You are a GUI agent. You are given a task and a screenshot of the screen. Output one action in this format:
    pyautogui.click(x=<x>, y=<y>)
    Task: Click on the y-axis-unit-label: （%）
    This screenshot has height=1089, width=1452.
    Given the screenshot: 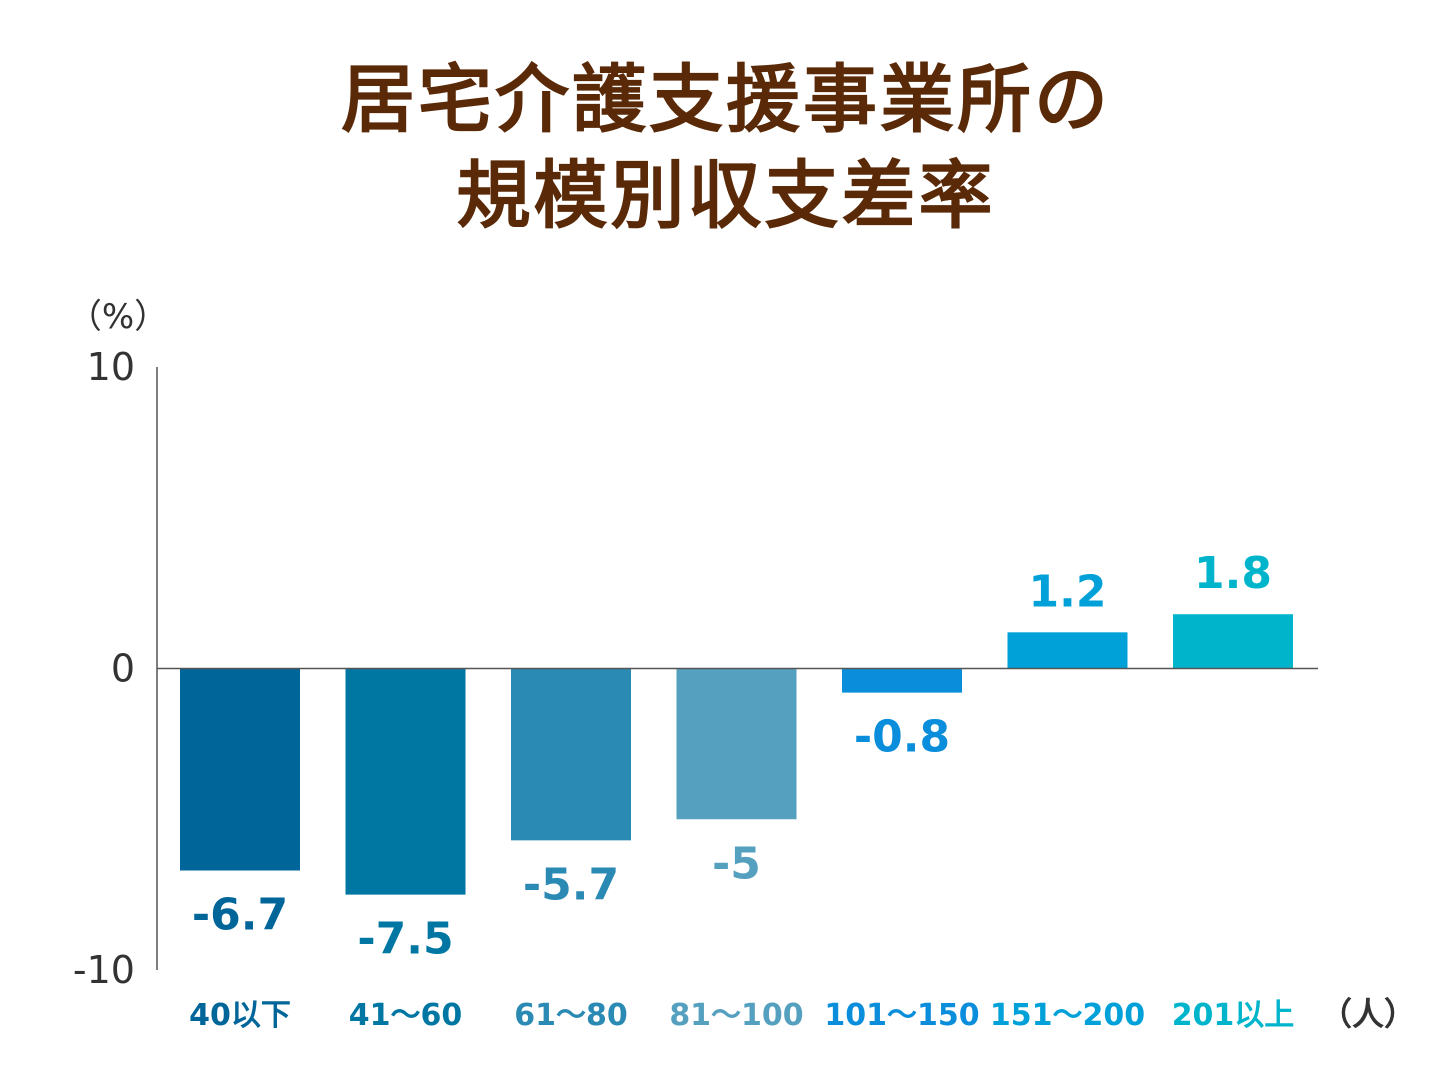 What is the action you would take?
    pyautogui.click(x=118, y=317)
    